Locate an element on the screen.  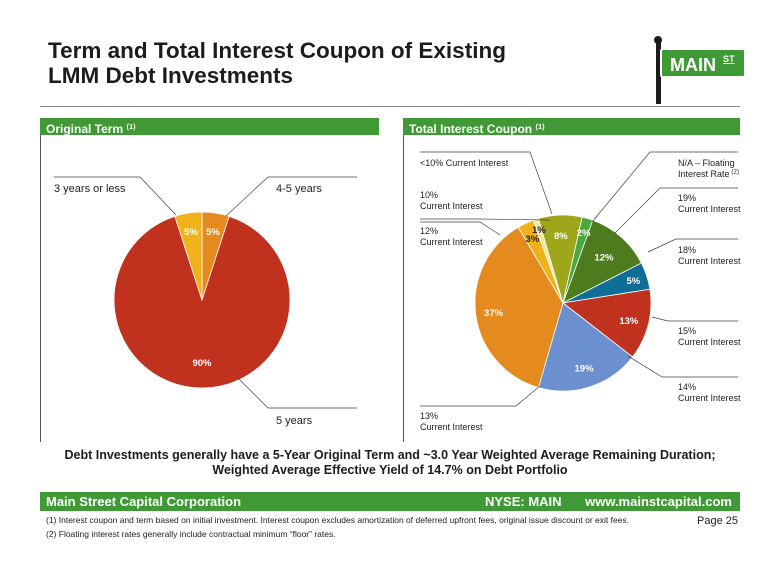
original-term-header: Original Term (1) is located at coordinates (209, 127).